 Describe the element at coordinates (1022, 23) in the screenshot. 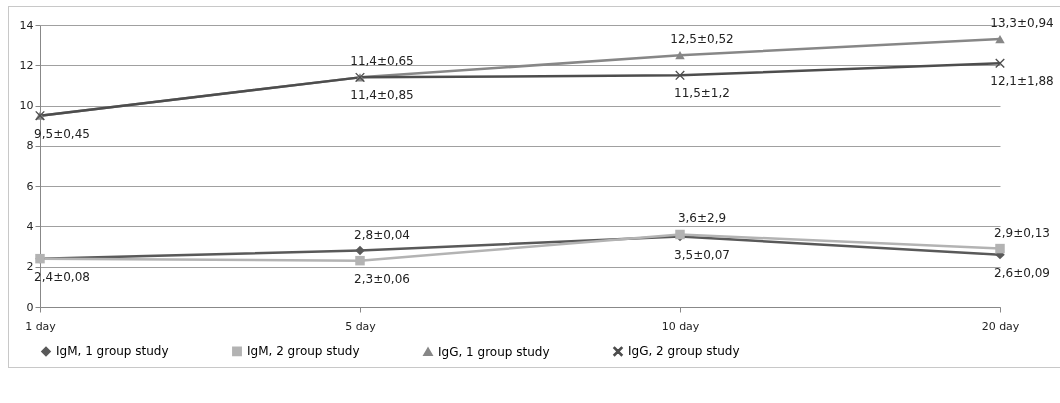

I see `data-label: 13,3±0,94` at that location.